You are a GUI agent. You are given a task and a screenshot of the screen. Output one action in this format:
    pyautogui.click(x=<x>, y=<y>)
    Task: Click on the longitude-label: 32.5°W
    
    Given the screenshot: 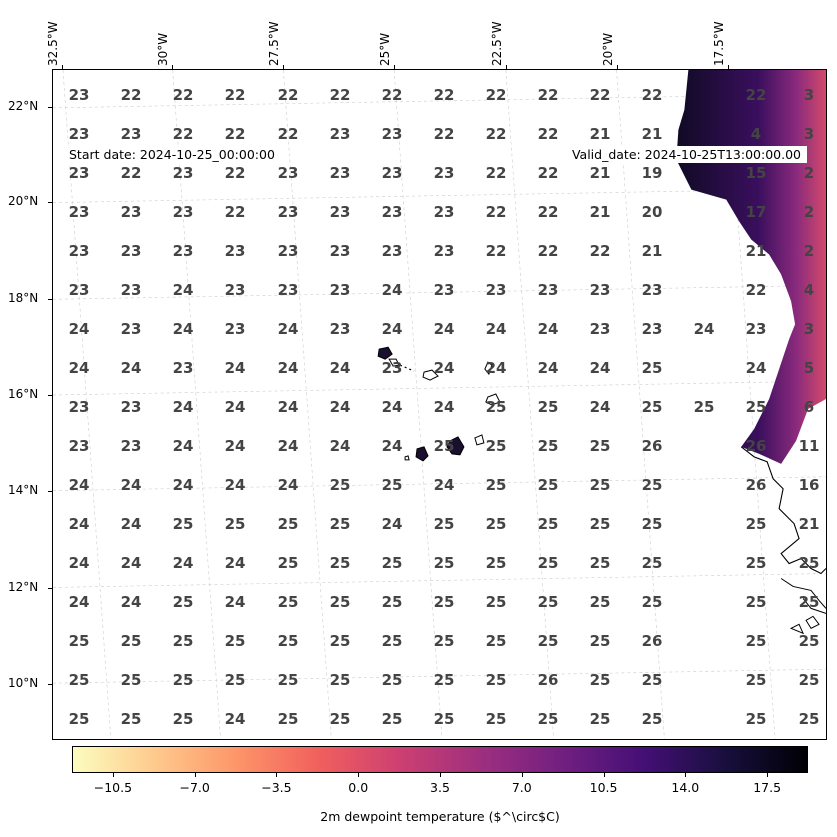 What is the action you would take?
    pyautogui.click(x=53, y=43)
    